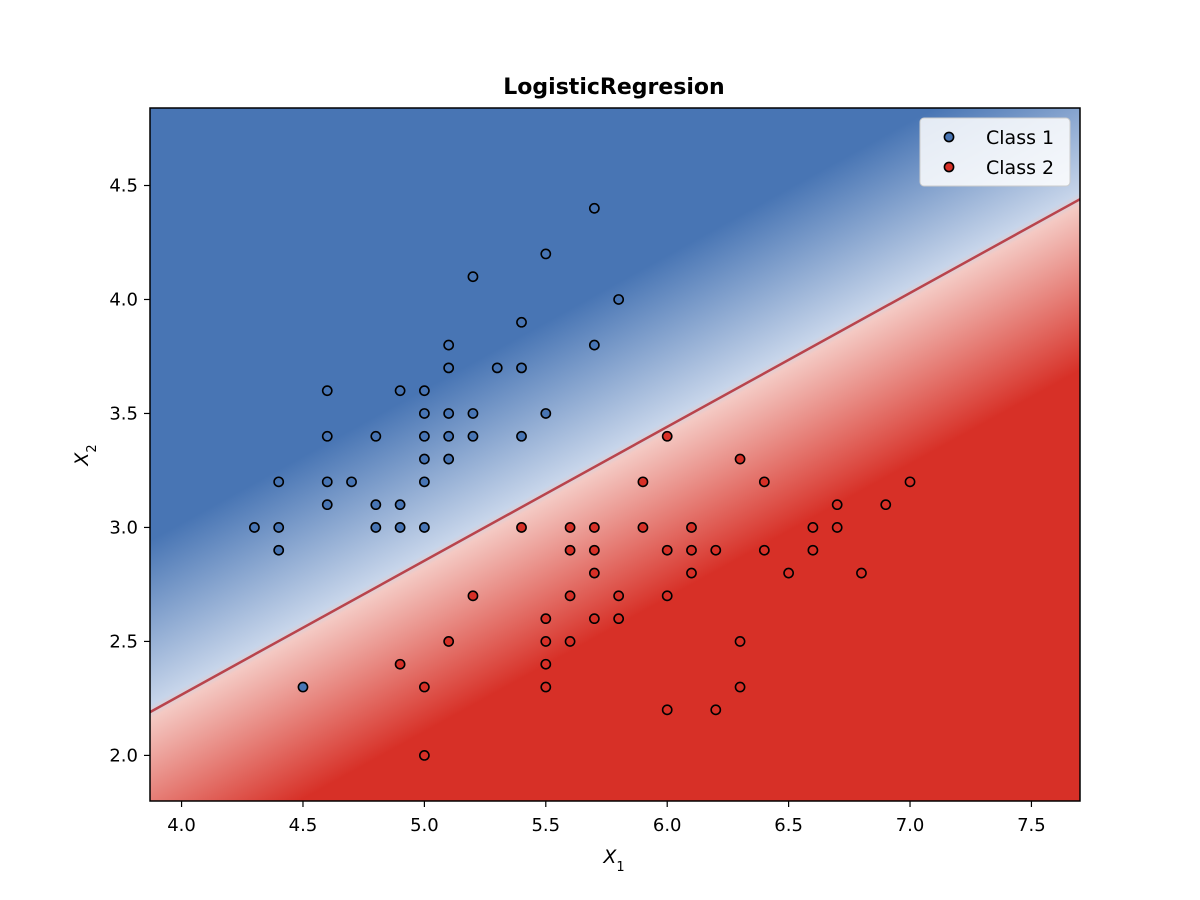  Describe the element at coordinates (1020, 168) in the screenshot. I see `legend-class-2-label: Class 2` at that location.